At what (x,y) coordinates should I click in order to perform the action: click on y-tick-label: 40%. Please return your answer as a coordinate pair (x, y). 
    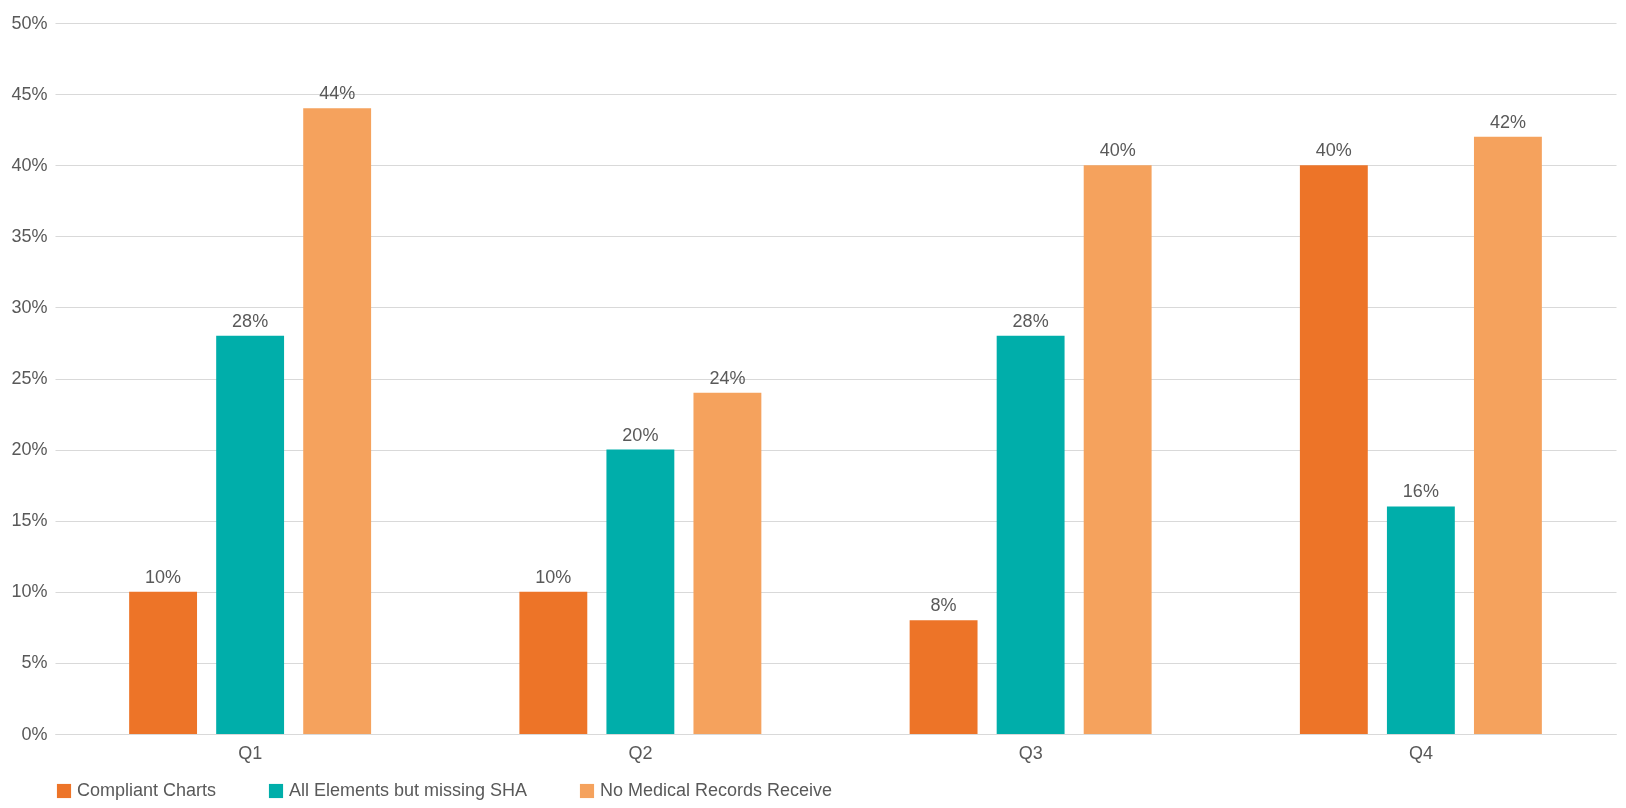
    Looking at the image, I should click on (29, 164).